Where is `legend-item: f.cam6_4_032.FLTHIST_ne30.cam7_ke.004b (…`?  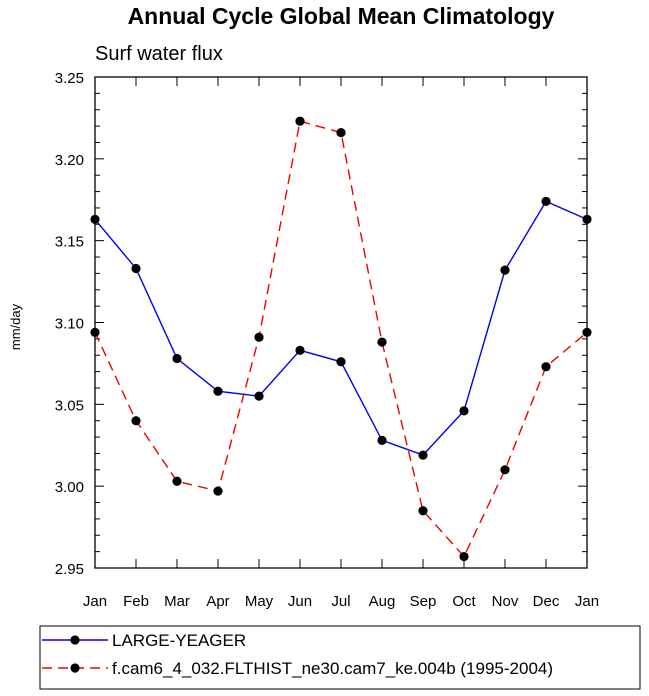 legend-item: f.cam6_4_032.FLTHIST_ne30.cam7_ke.004b (… is located at coordinates (297, 668).